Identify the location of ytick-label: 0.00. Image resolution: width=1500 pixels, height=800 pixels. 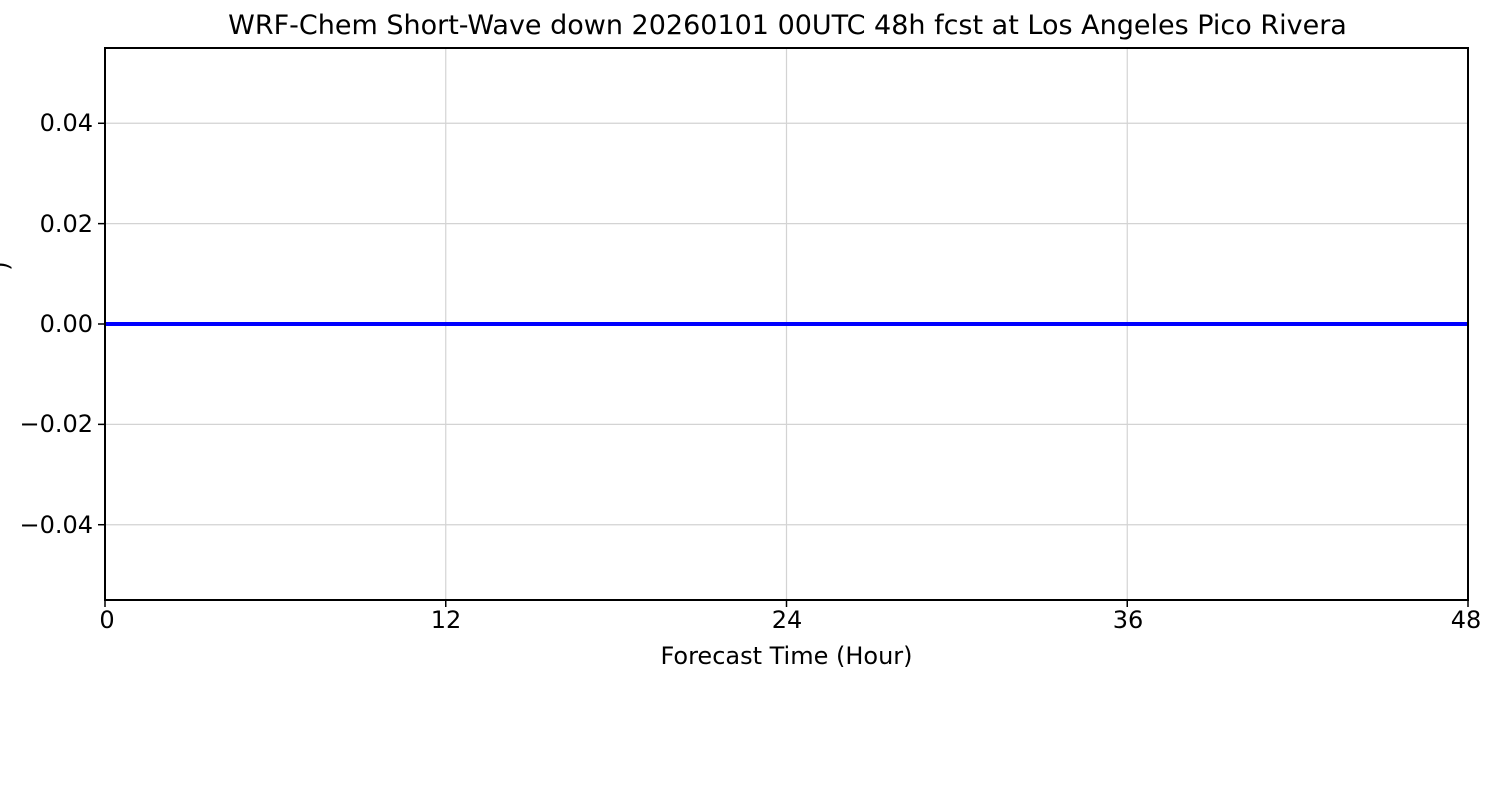
(66, 324).